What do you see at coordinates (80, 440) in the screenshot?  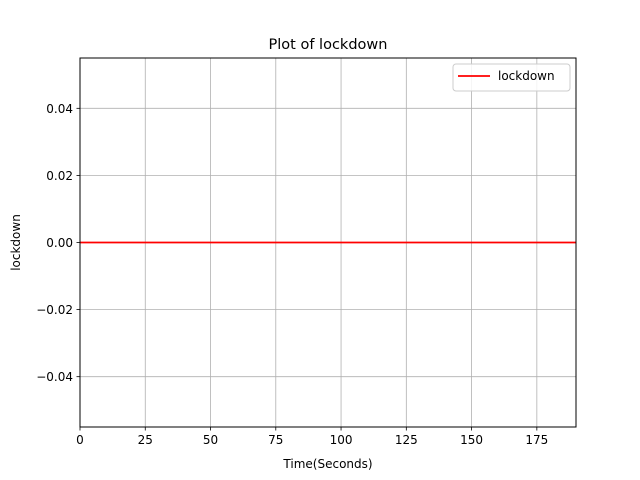 I see `x-tick-label: 0` at bounding box center [80, 440].